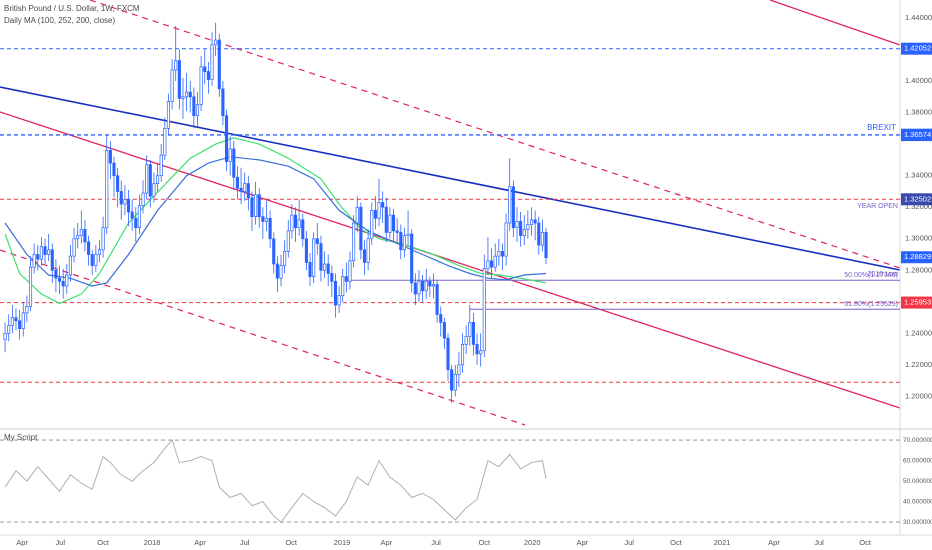  I want to click on y-tick-label: 1.20000, so click(918, 395).